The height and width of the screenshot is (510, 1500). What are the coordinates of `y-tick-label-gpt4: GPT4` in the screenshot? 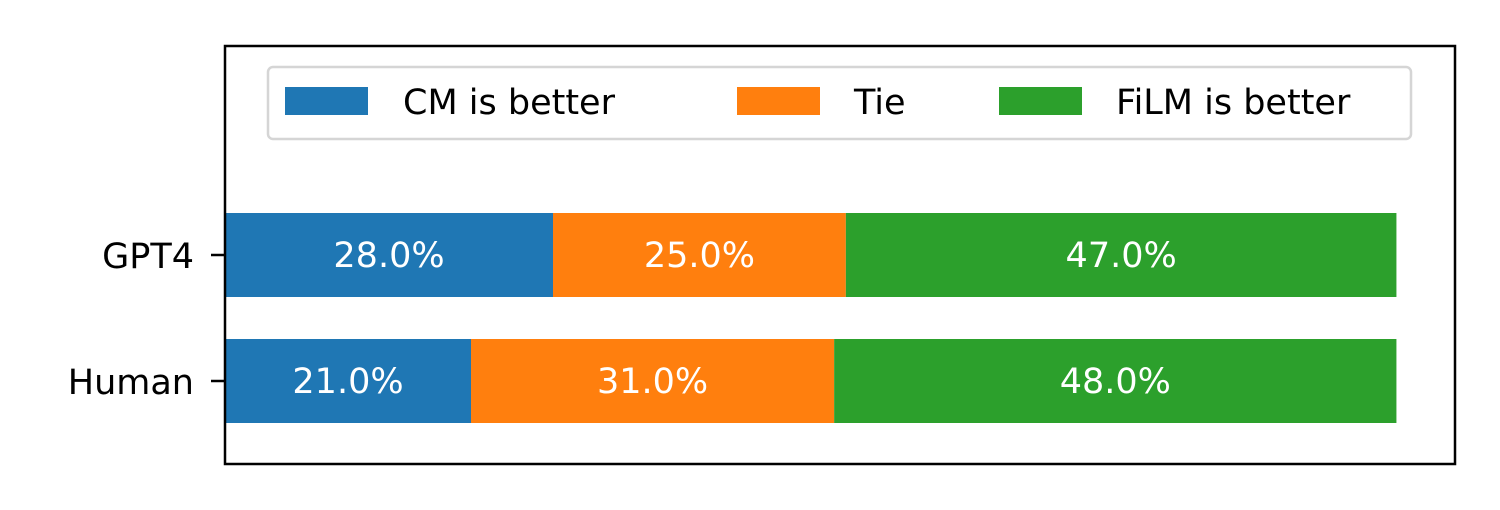 It's located at (148, 257).